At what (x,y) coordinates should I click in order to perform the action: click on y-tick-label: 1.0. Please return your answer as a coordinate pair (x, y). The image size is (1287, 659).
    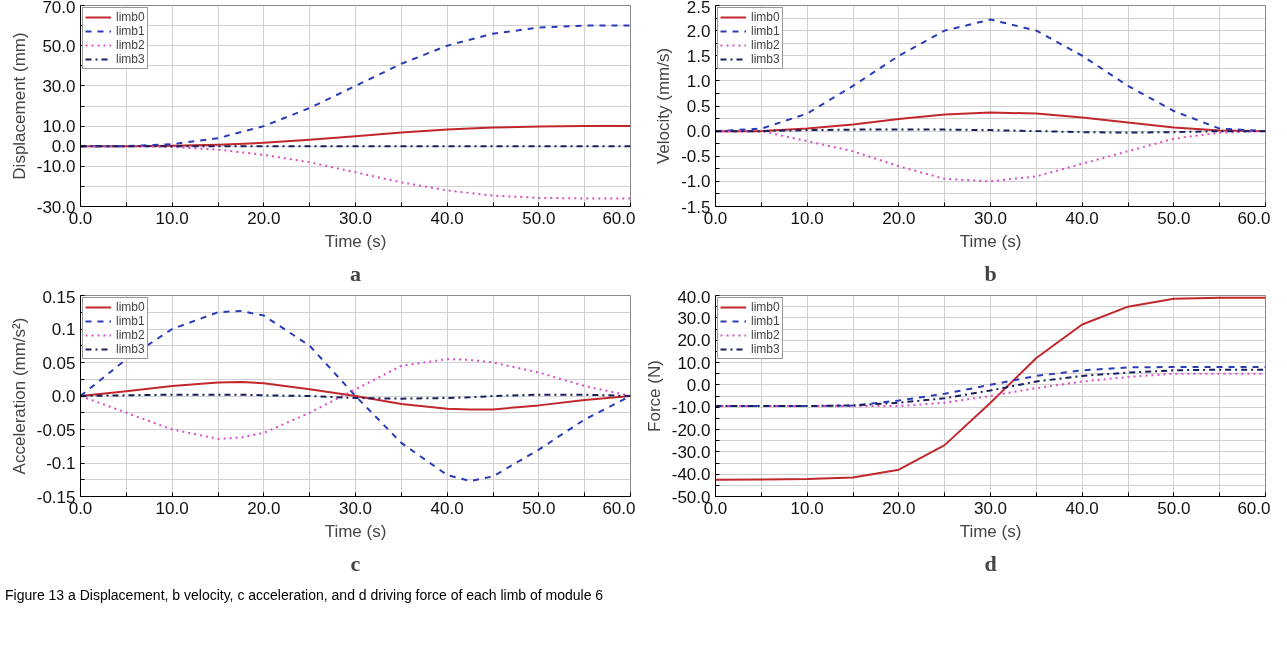
    Looking at the image, I should click on (698, 81).